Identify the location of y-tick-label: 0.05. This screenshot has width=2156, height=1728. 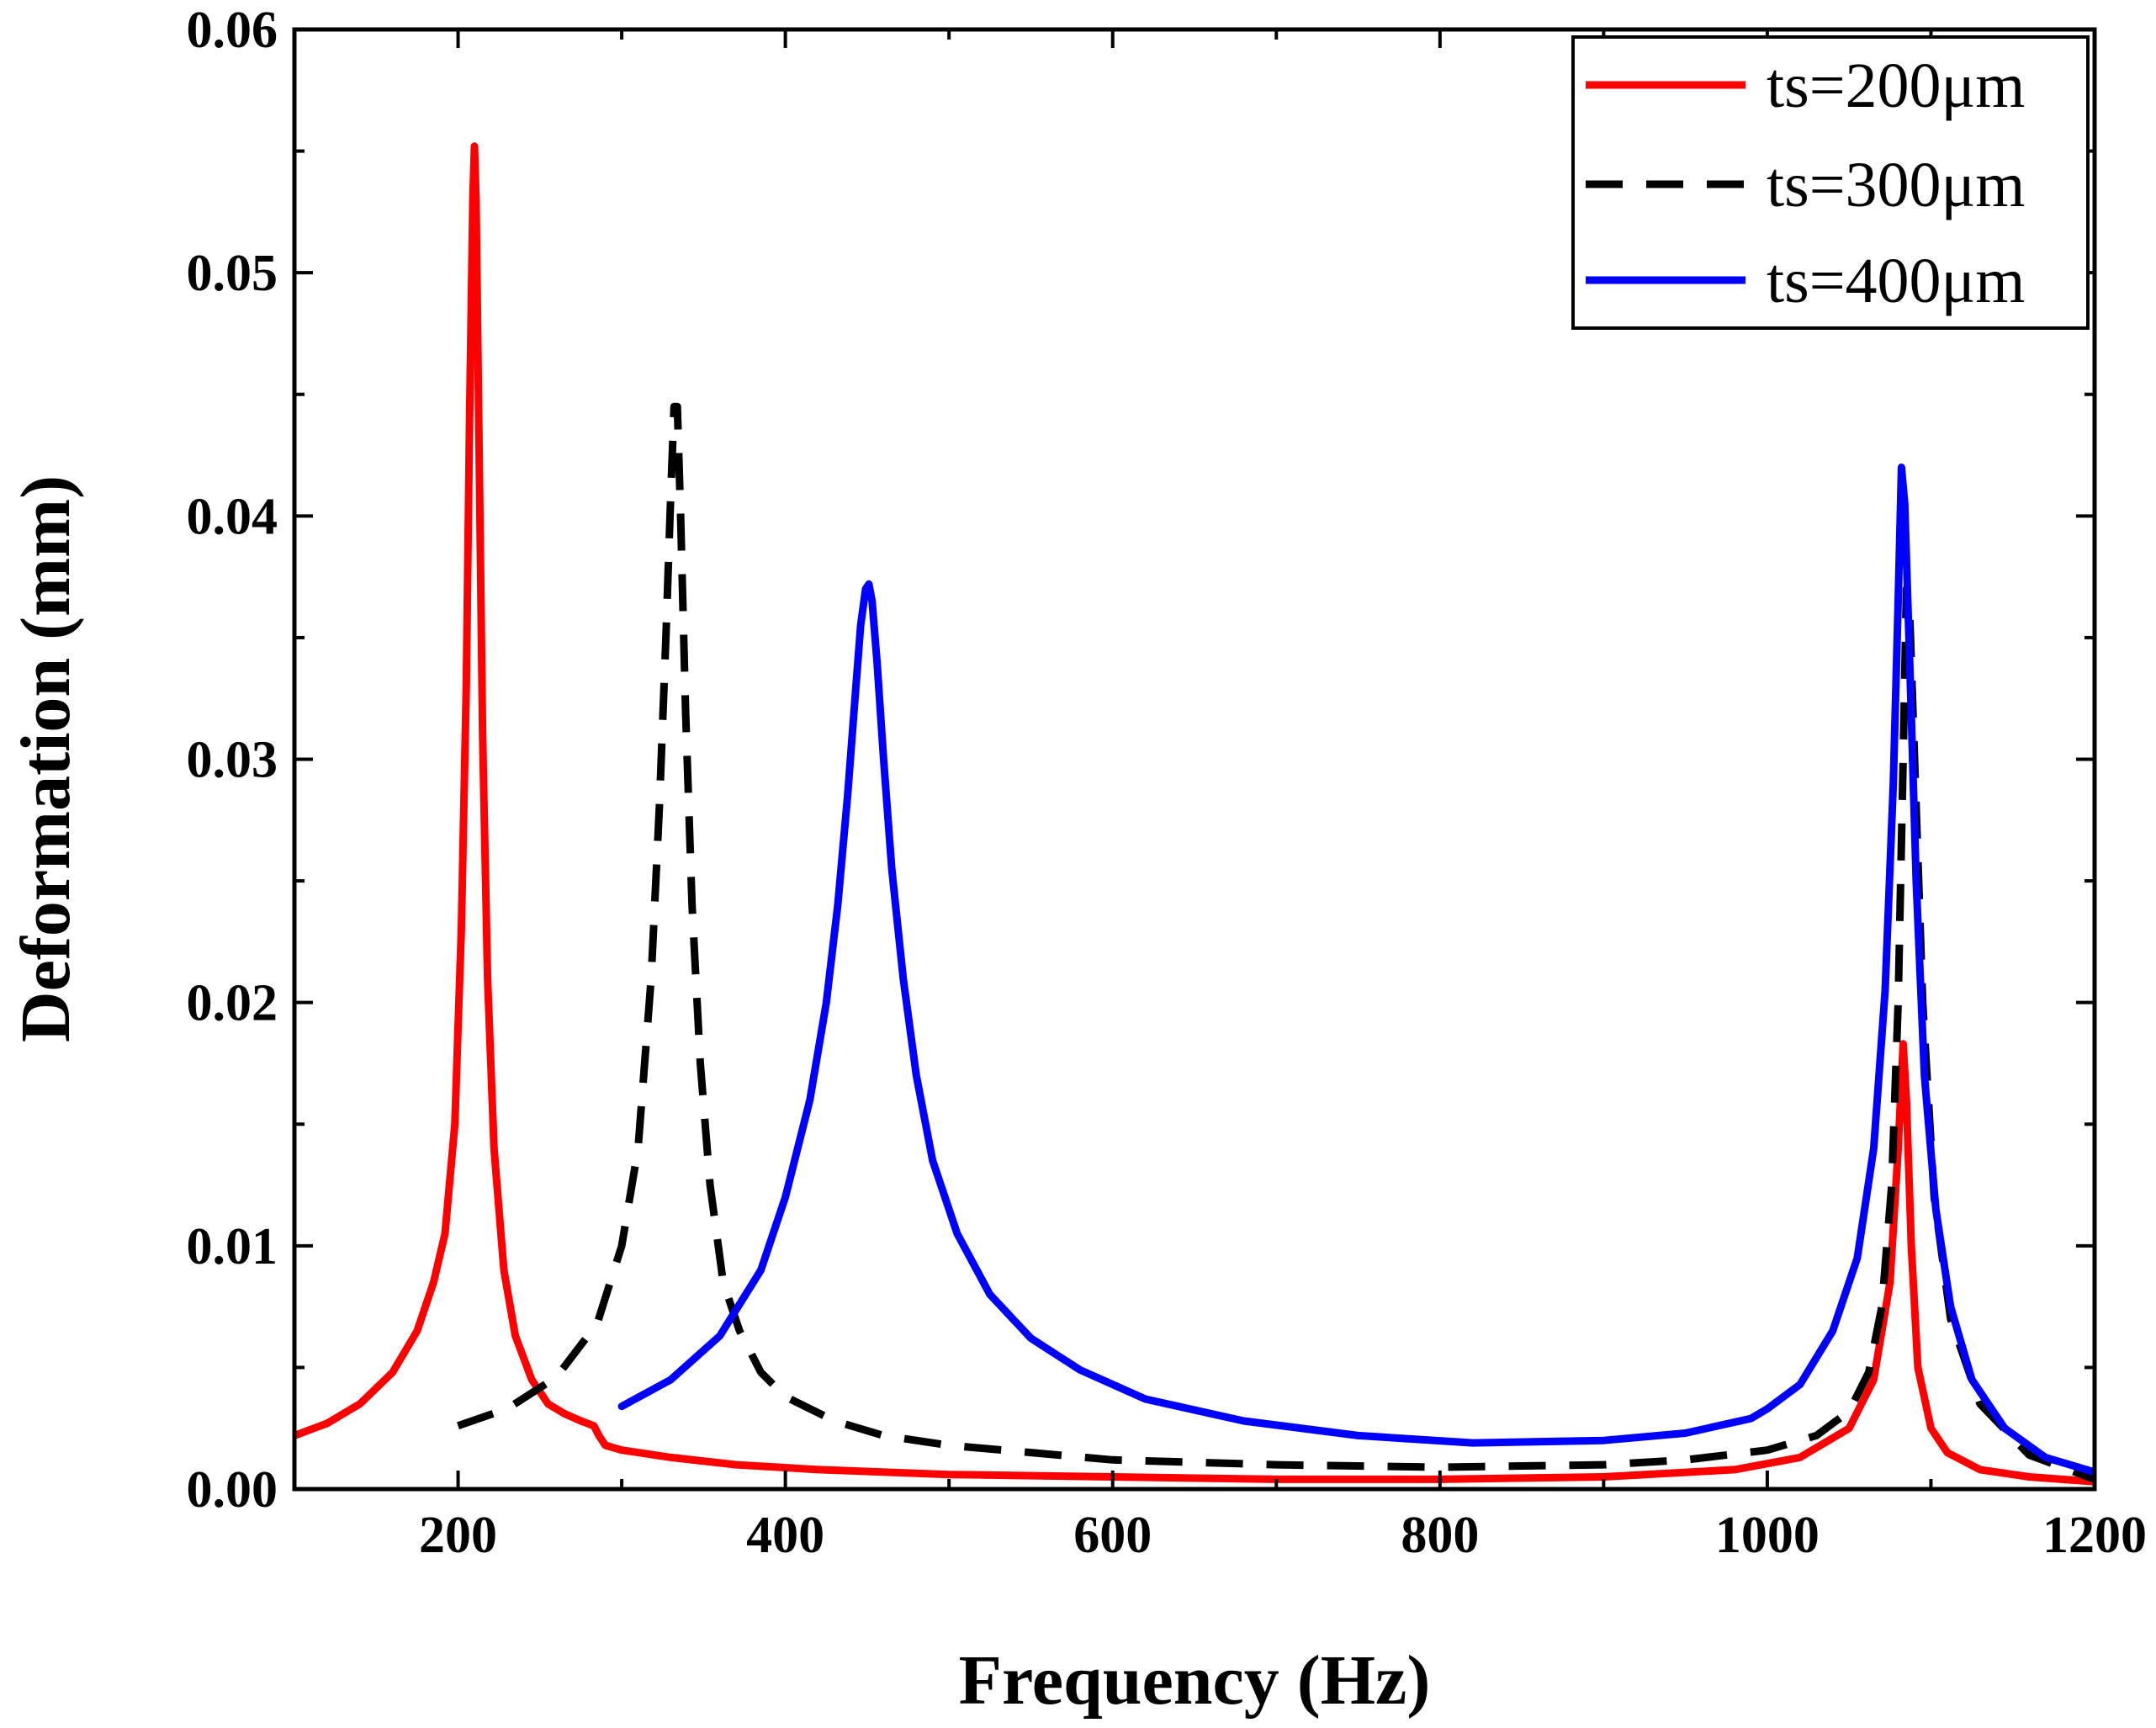
(232, 273).